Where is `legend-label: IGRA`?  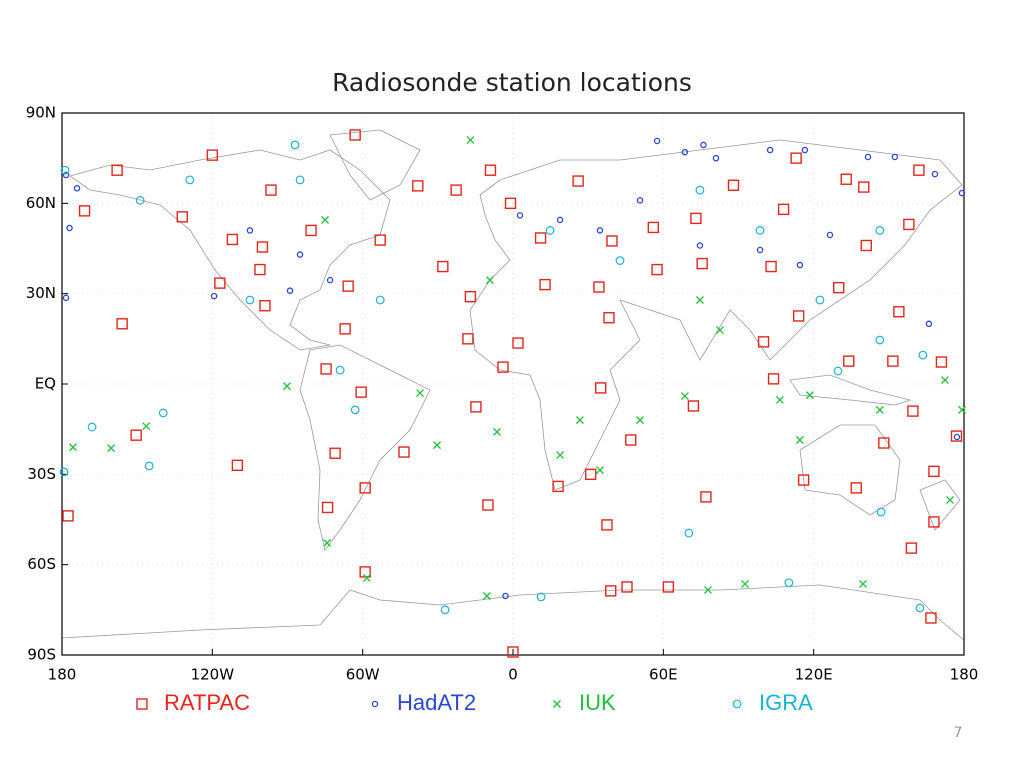
legend-label: IGRA is located at coordinates (786, 702).